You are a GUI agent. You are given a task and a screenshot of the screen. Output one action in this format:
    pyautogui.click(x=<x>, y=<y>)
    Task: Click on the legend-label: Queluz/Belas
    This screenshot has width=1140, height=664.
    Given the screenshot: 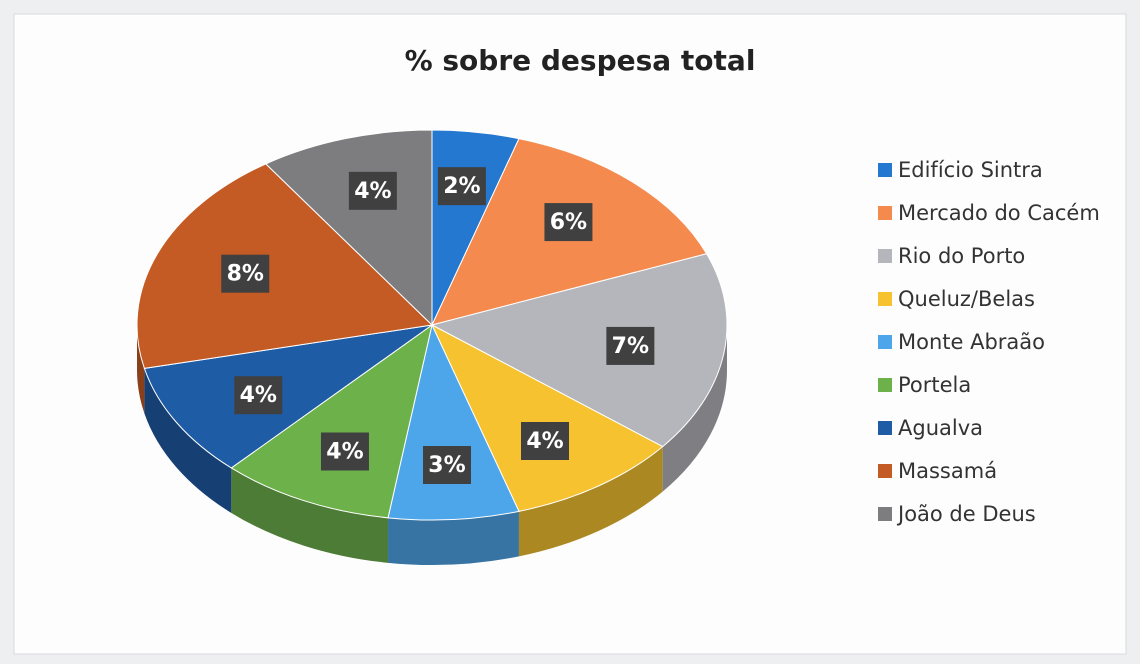 What is the action you would take?
    pyautogui.click(x=966, y=299)
    